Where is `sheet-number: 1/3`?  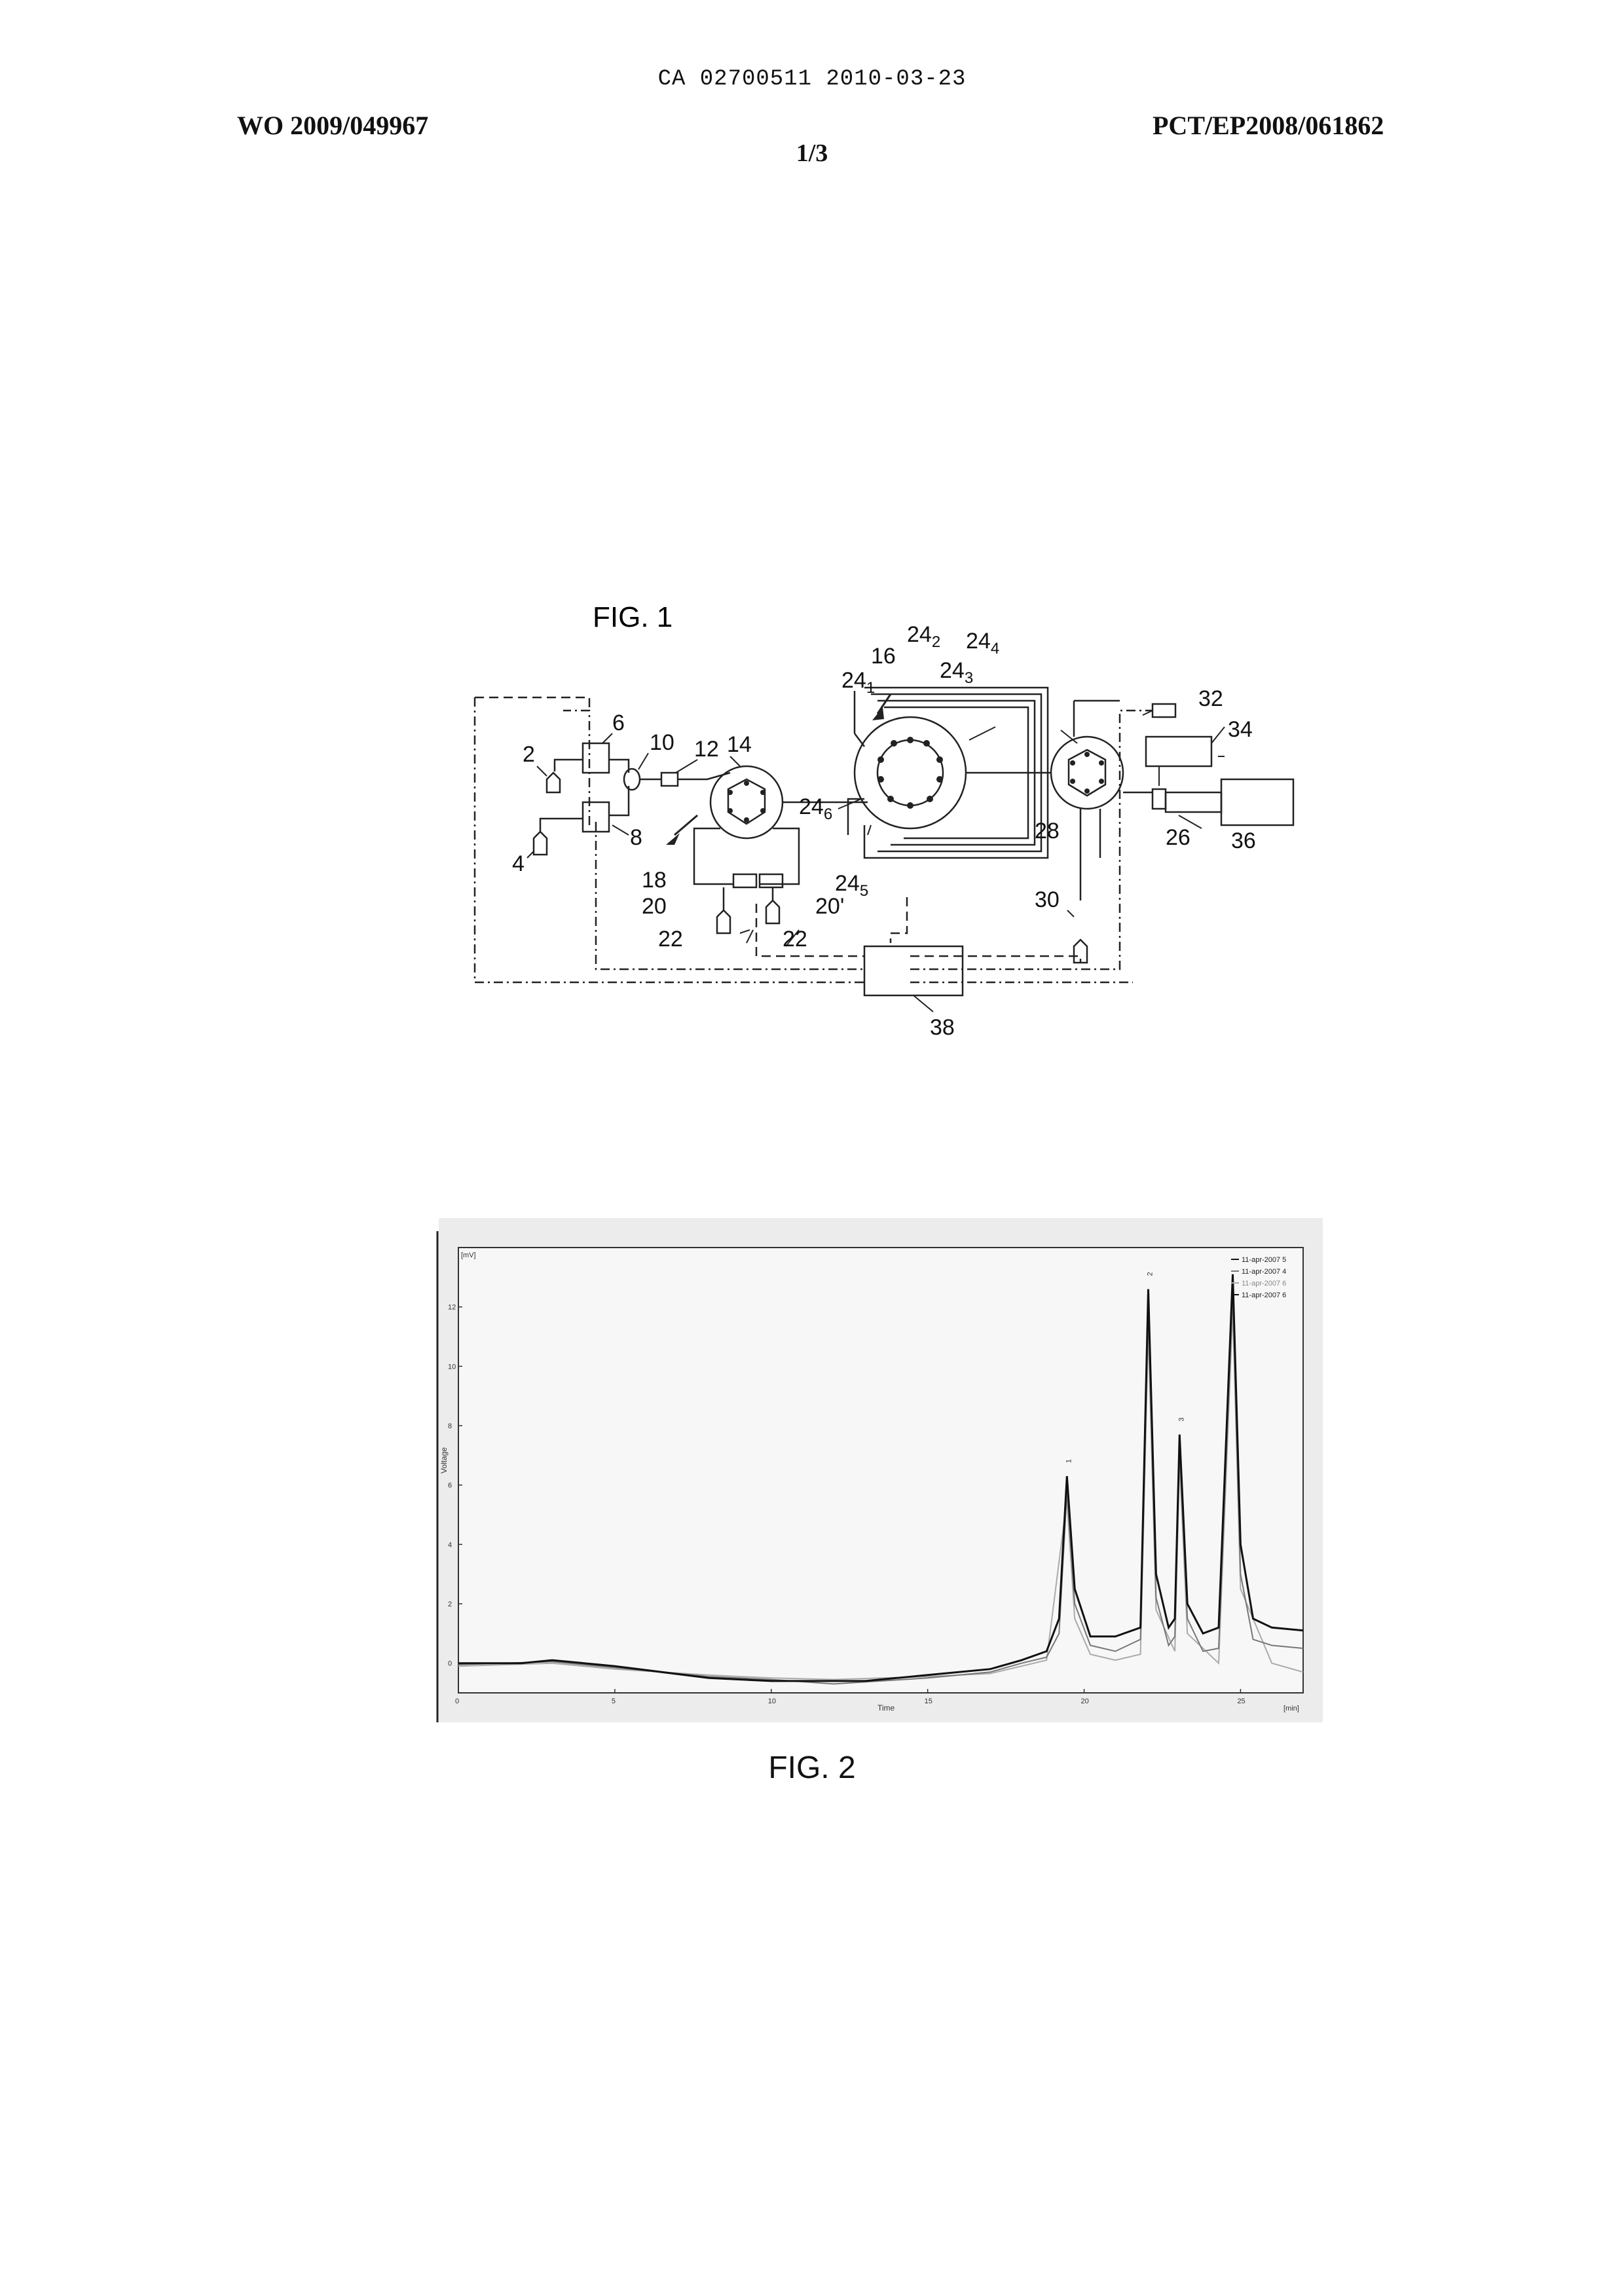 sheet-number: 1/3 is located at coordinates (812, 154).